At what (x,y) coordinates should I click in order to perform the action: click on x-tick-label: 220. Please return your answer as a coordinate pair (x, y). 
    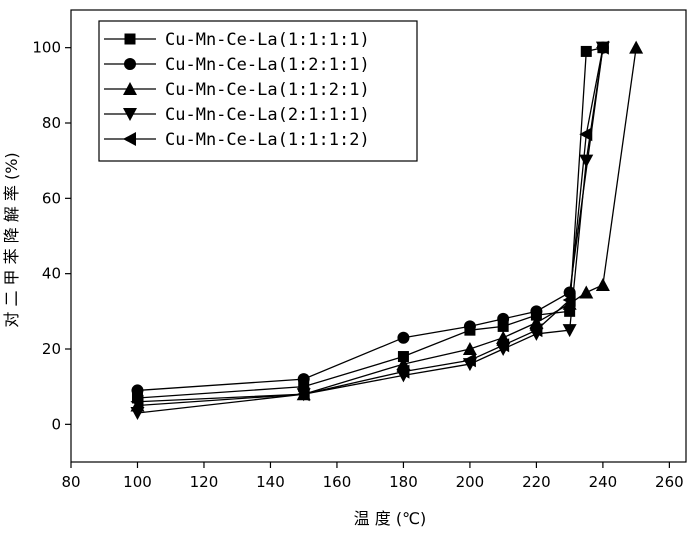
    Looking at the image, I should click on (536, 482).